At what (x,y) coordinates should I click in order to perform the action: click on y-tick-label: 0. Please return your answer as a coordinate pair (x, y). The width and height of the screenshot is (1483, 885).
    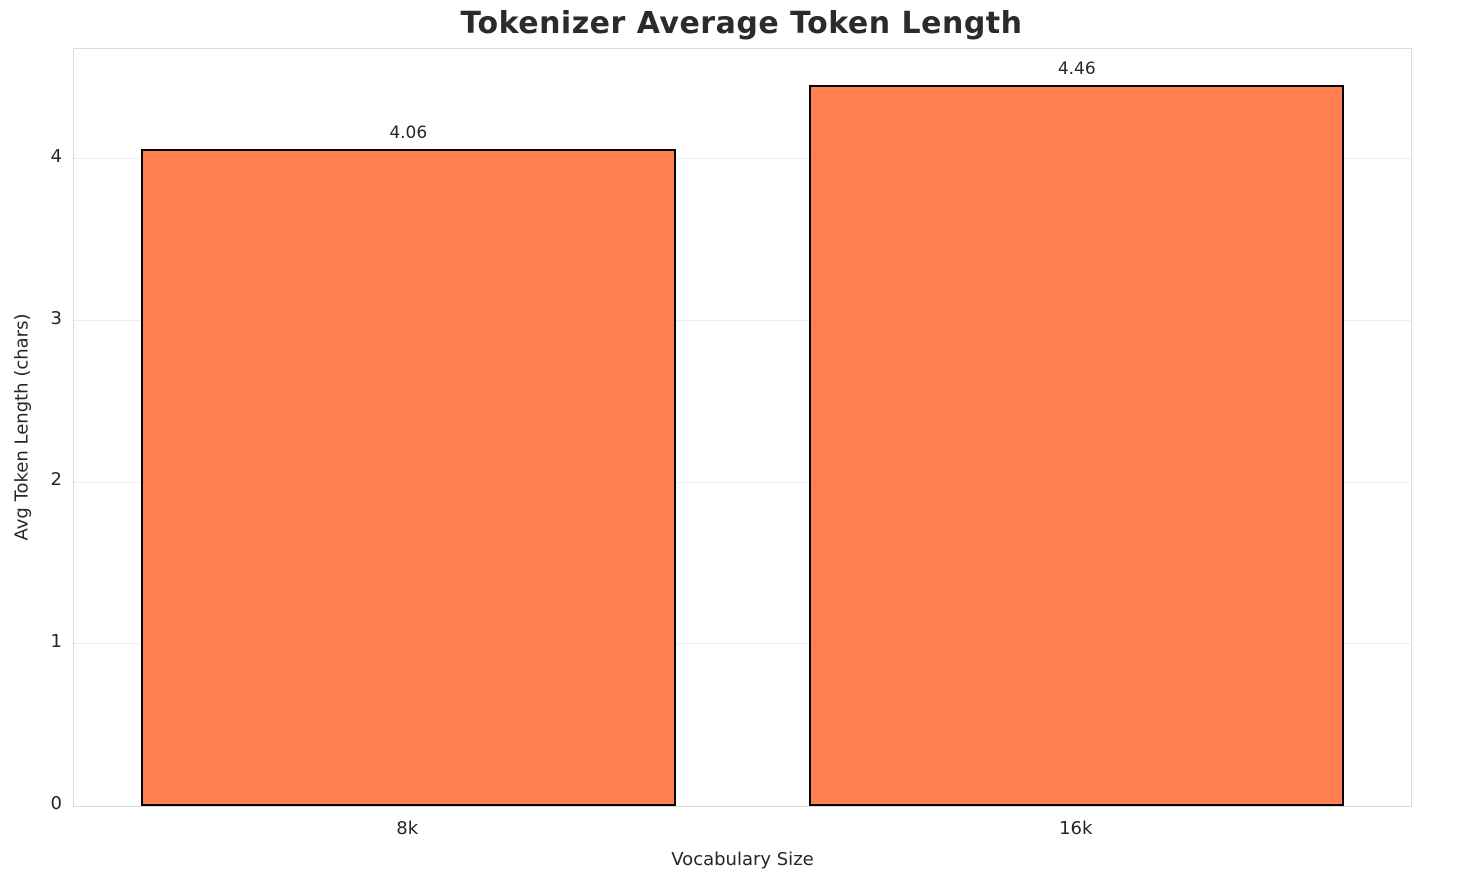
    Looking at the image, I should click on (56, 803).